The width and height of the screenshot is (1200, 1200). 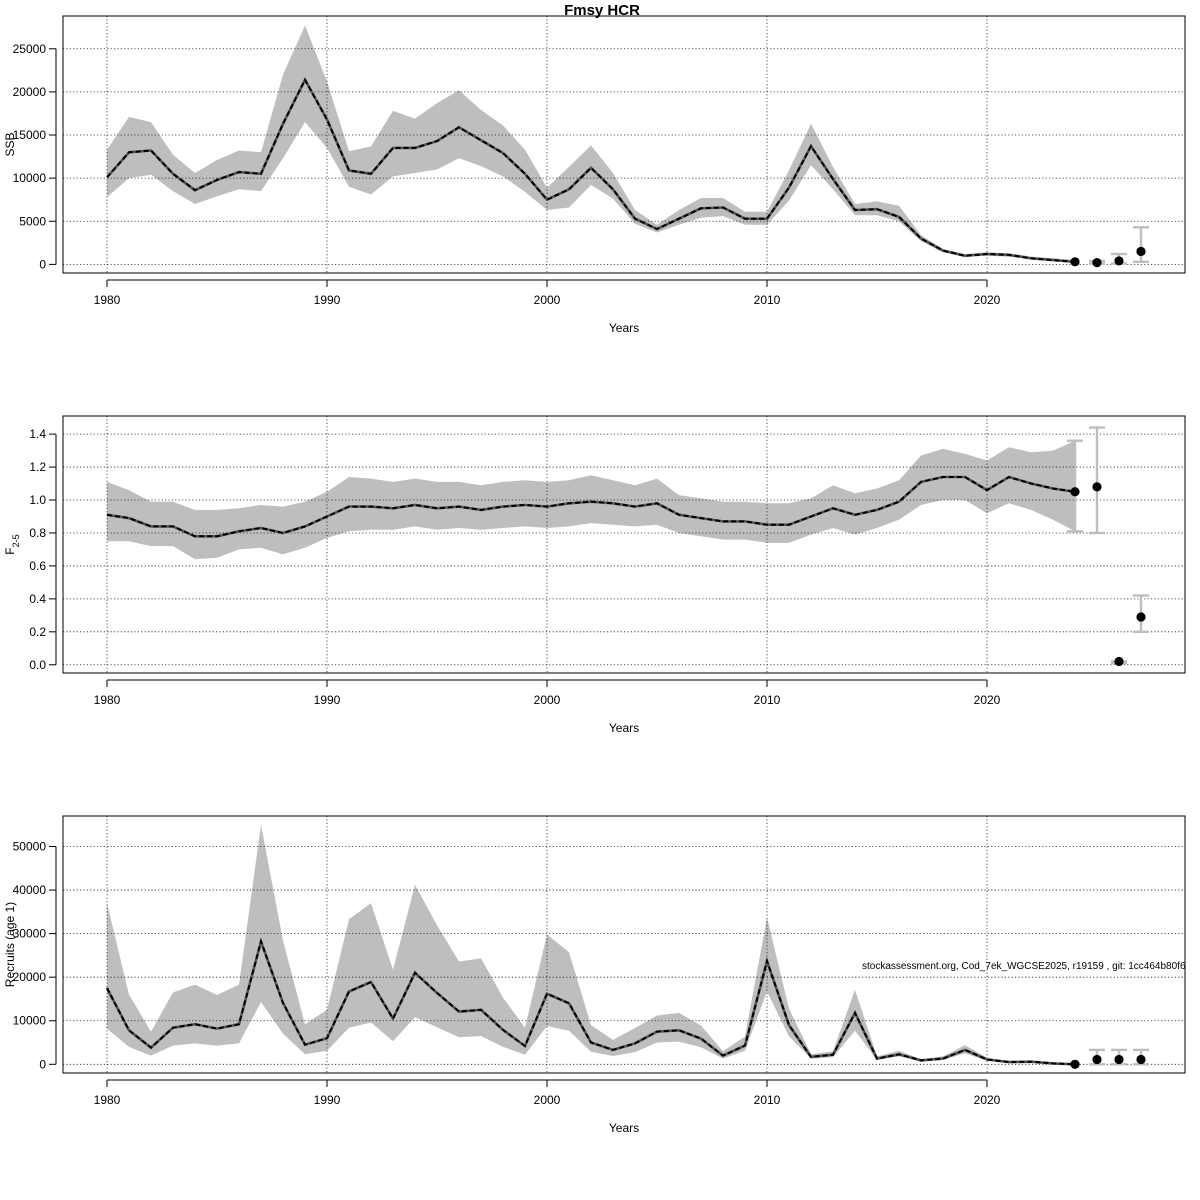 I want to click on y-axis-label: F2-5, so click(x=12, y=544).